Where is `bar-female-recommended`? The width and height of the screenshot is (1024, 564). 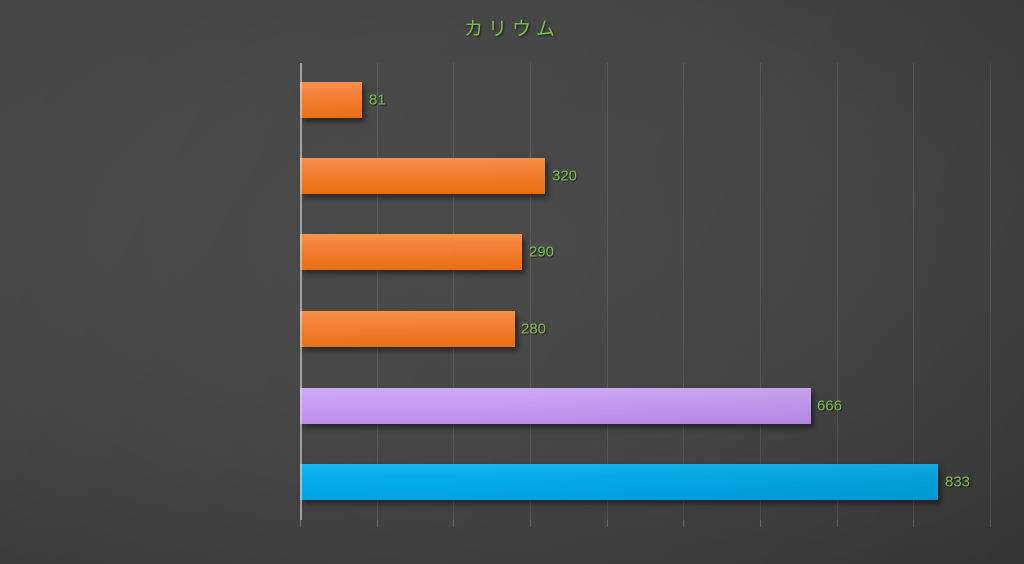 bar-female-recommended is located at coordinates (555, 406).